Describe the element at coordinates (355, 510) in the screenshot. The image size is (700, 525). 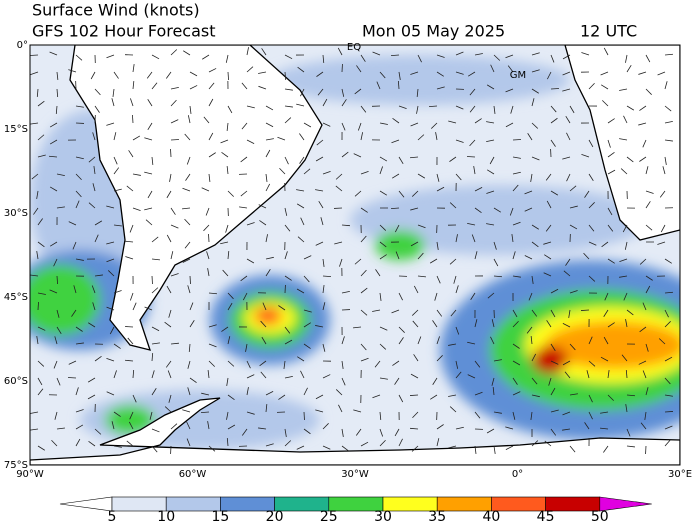
I see `colorbar: 5 10 15 20 25 30 35 40 45 50` at that location.